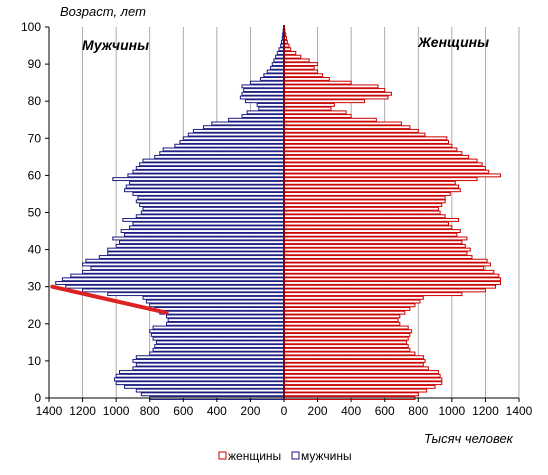 This screenshot has height=475, width=548. Describe the element at coordinates (519, 411) in the screenshot. I see `x-tick-label: 1400` at that location.